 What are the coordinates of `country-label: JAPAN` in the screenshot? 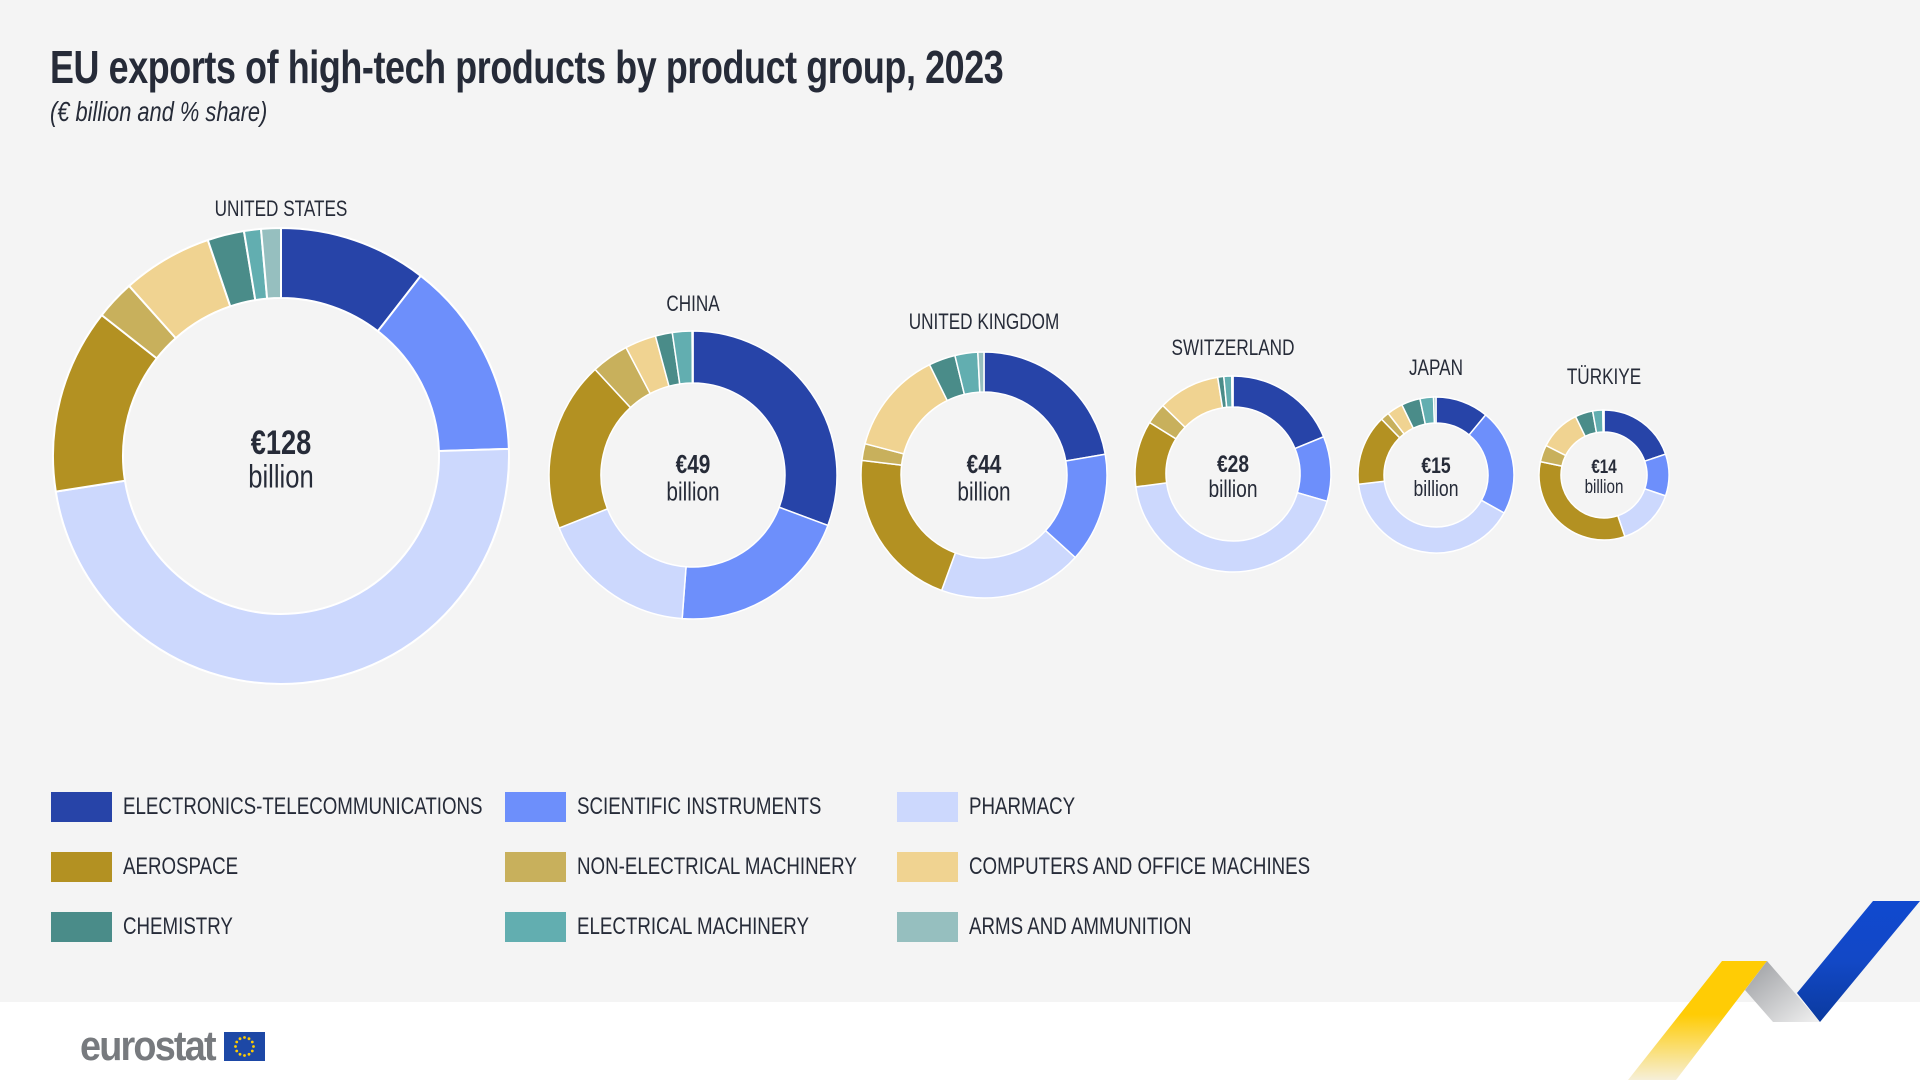 It's located at (1436, 368).